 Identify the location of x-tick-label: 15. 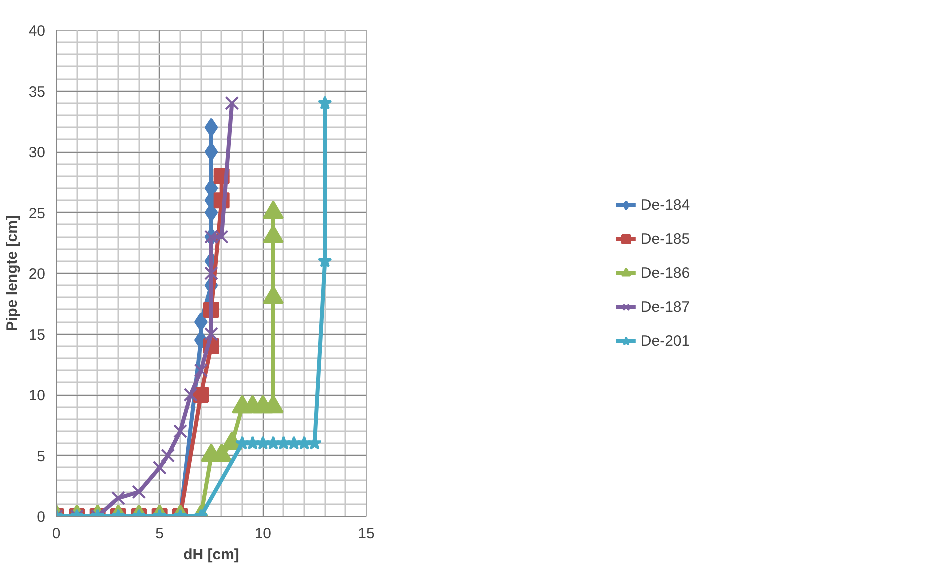
(366, 534).